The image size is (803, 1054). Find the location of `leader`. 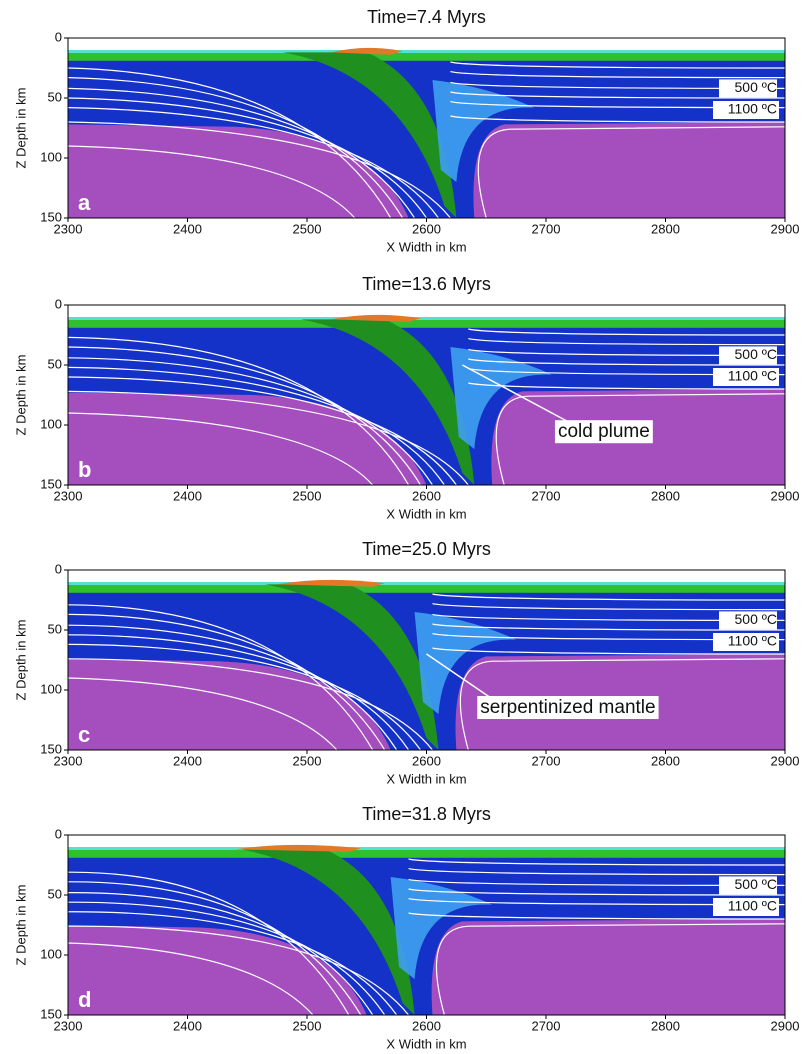

leader is located at coordinates (458, 675).